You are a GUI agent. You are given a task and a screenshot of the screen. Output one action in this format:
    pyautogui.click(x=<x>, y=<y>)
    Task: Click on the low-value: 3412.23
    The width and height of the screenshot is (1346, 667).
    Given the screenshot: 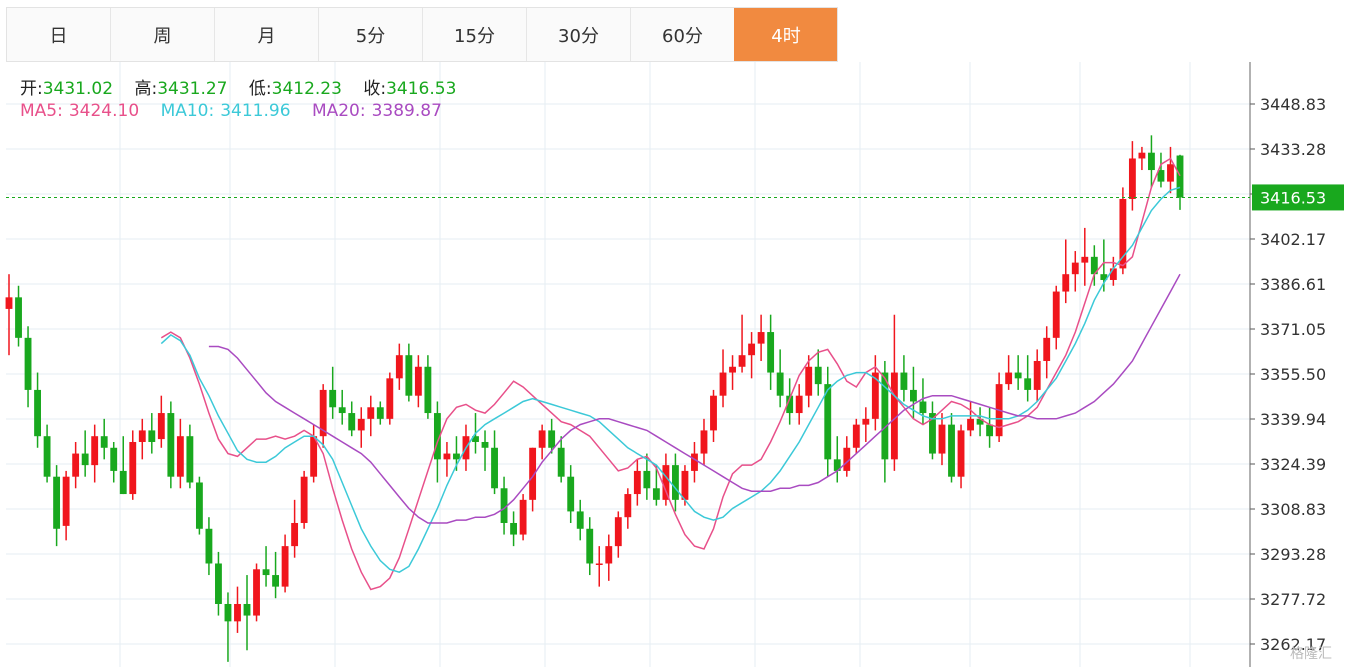 What is the action you would take?
    pyautogui.click(x=306, y=89)
    